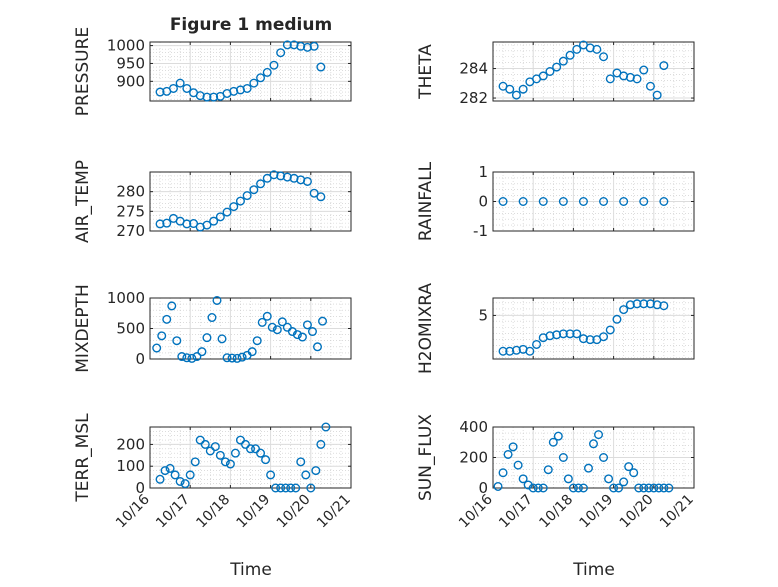 The image size is (778, 587). I want to click on y-tick-label: 400, so click(473, 427).